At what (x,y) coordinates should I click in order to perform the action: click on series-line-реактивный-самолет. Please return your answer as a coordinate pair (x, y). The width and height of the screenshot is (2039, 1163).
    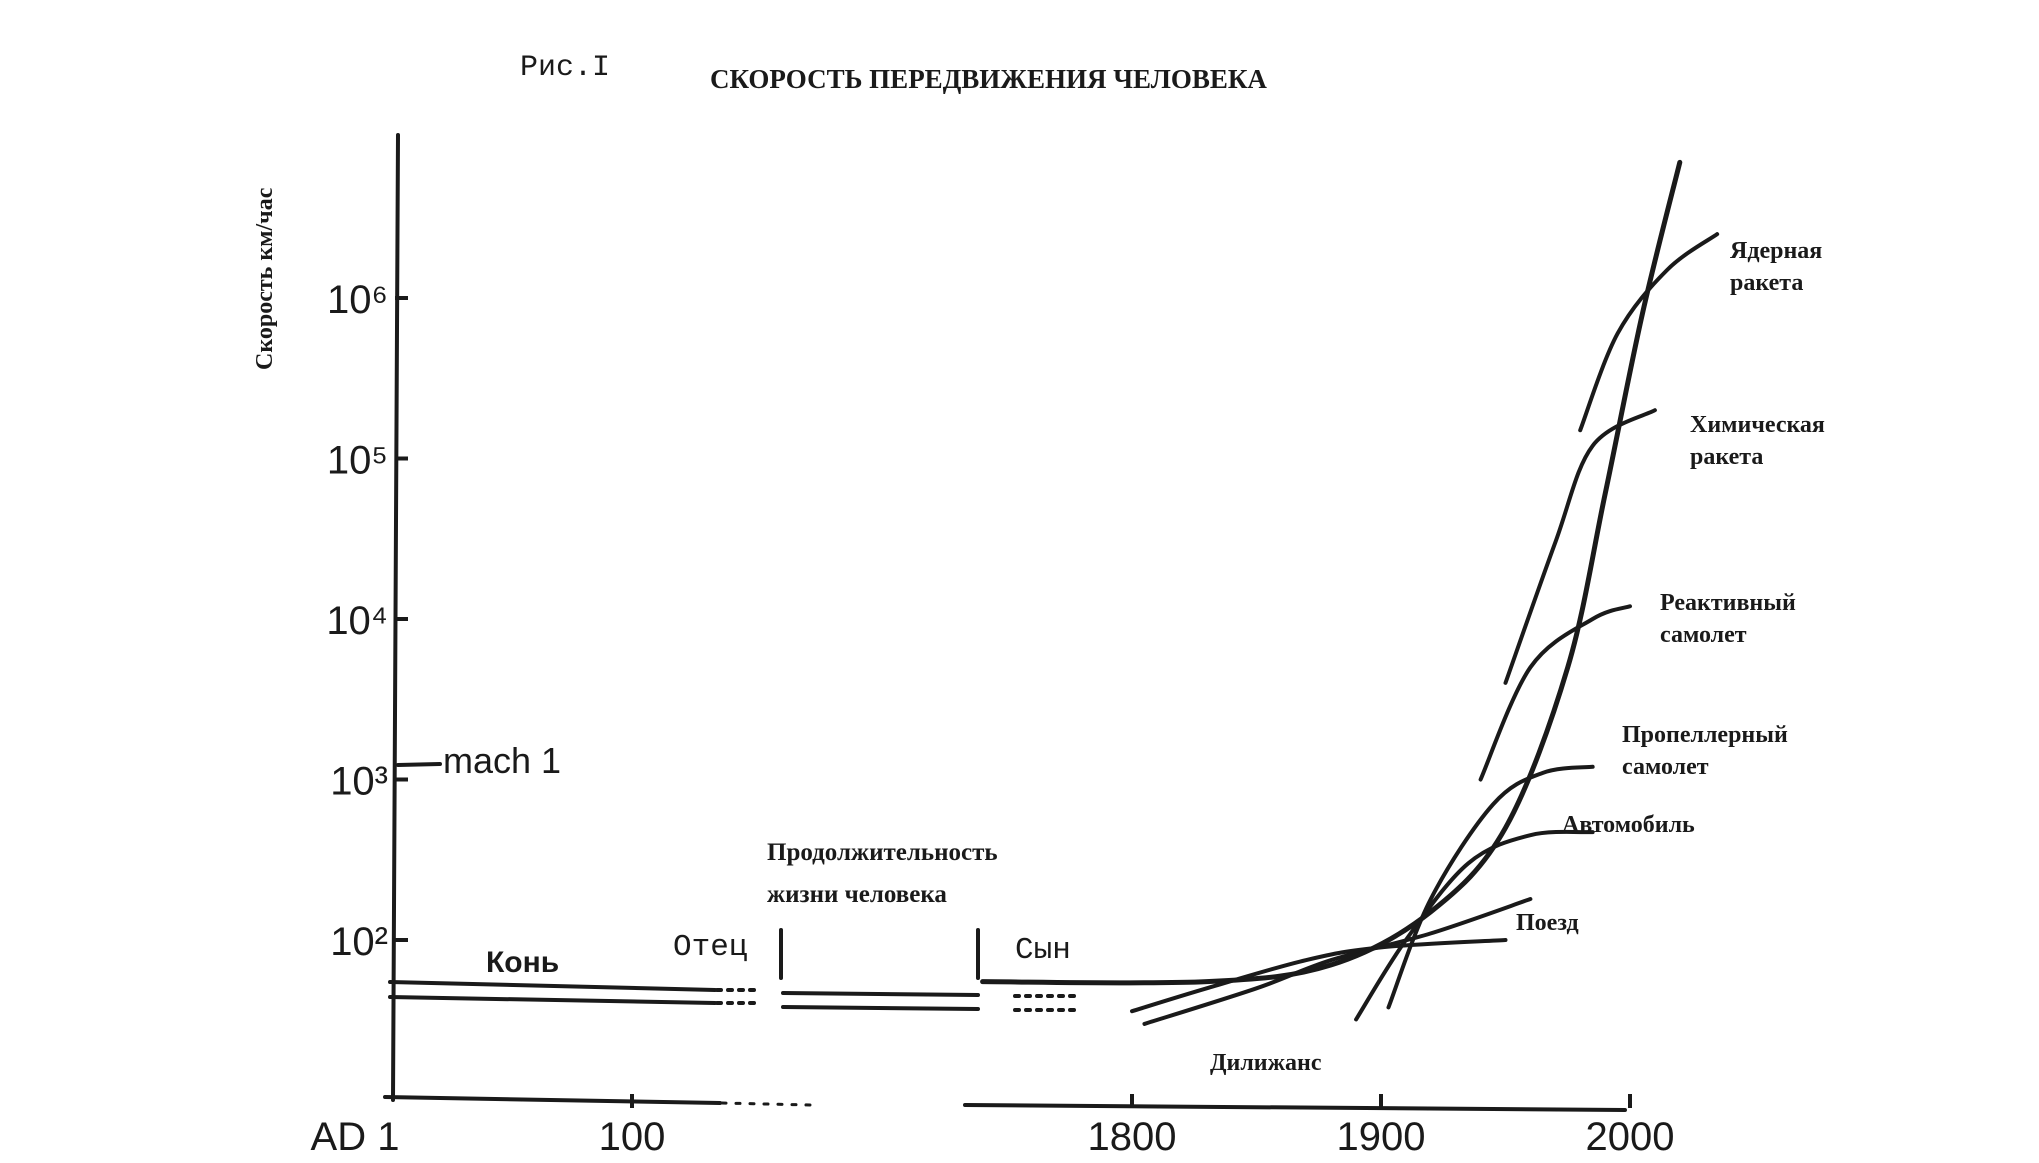
    Looking at the image, I should click on (1555, 693).